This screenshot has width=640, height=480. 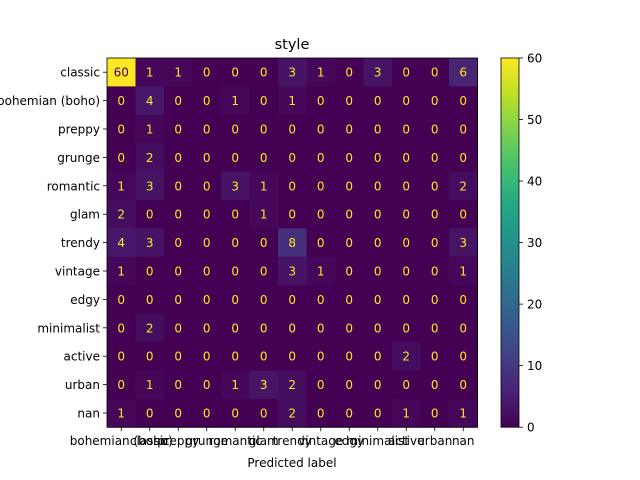 I want to click on cell-value-label: 60, so click(x=121, y=73).